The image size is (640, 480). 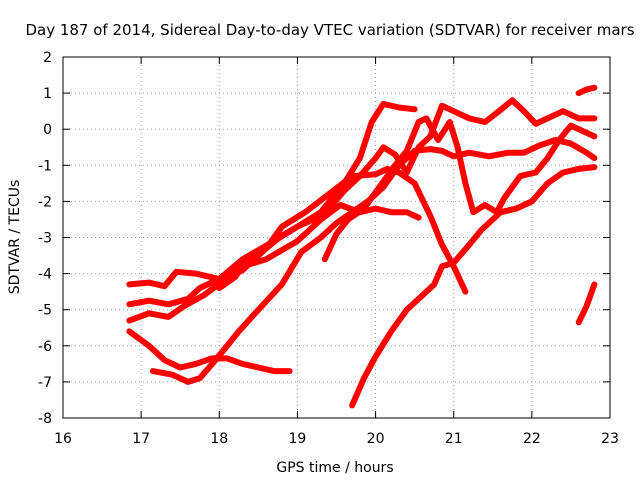 I want to click on series-track-j, so click(x=586, y=90).